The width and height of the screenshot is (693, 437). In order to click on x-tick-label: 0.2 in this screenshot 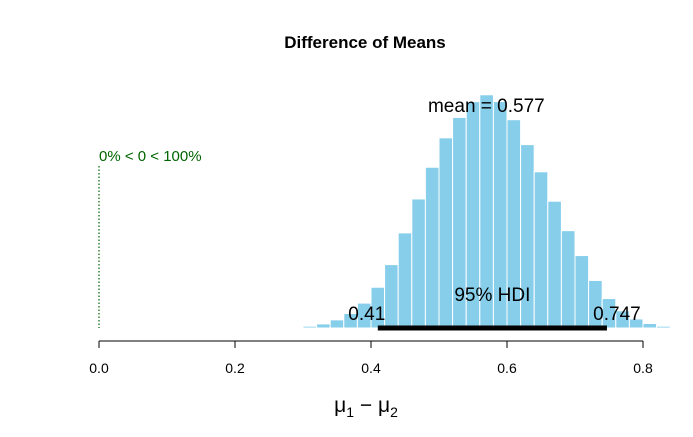, I will do `click(235, 368)`.